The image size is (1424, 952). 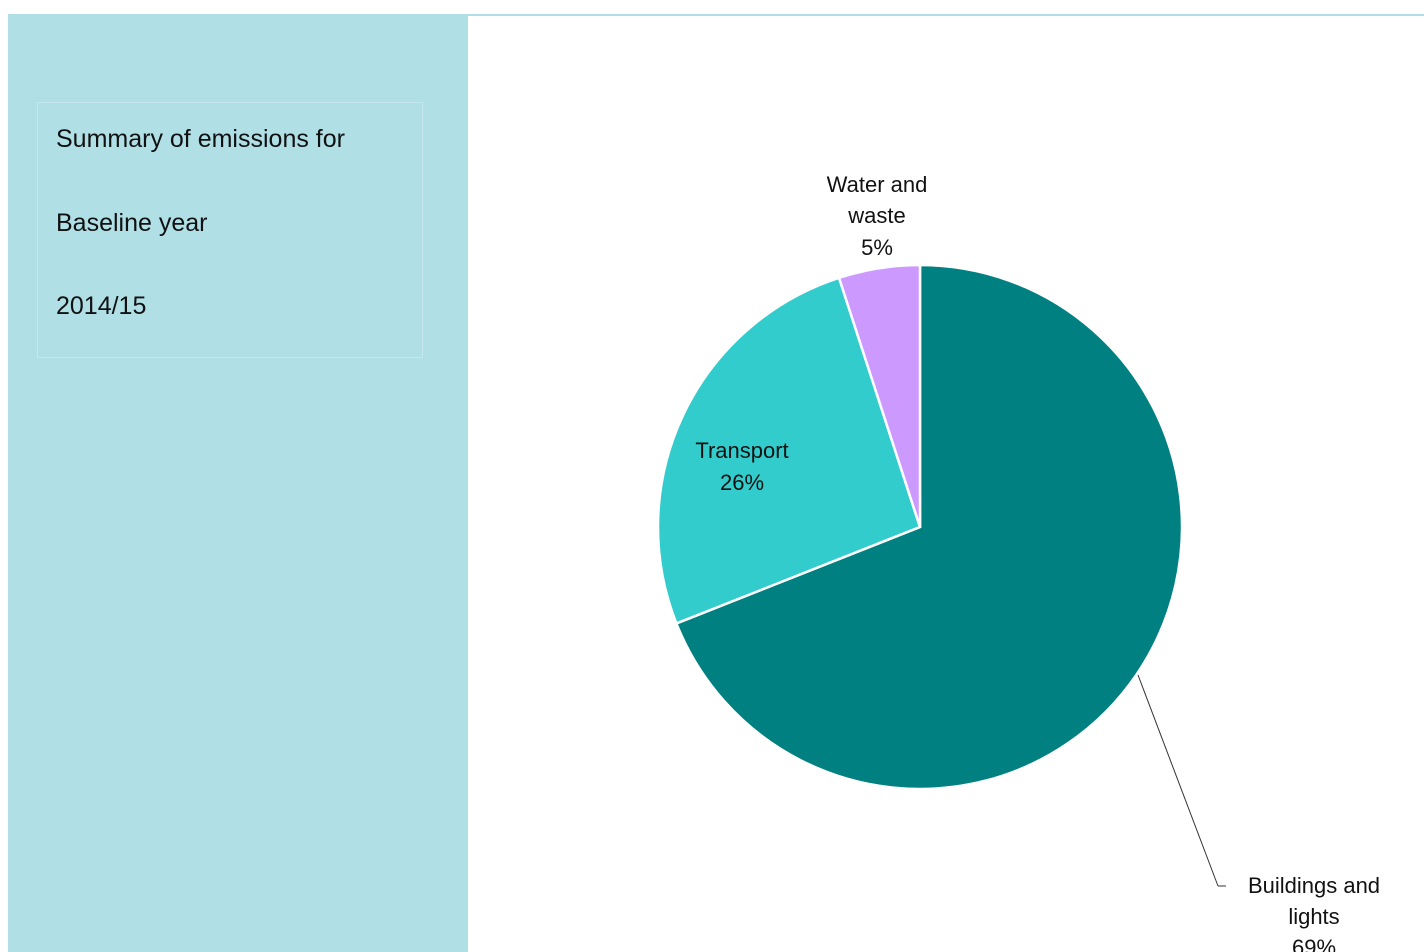 What do you see at coordinates (789, 451) in the screenshot?
I see `pie-slice-transport` at bounding box center [789, 451].